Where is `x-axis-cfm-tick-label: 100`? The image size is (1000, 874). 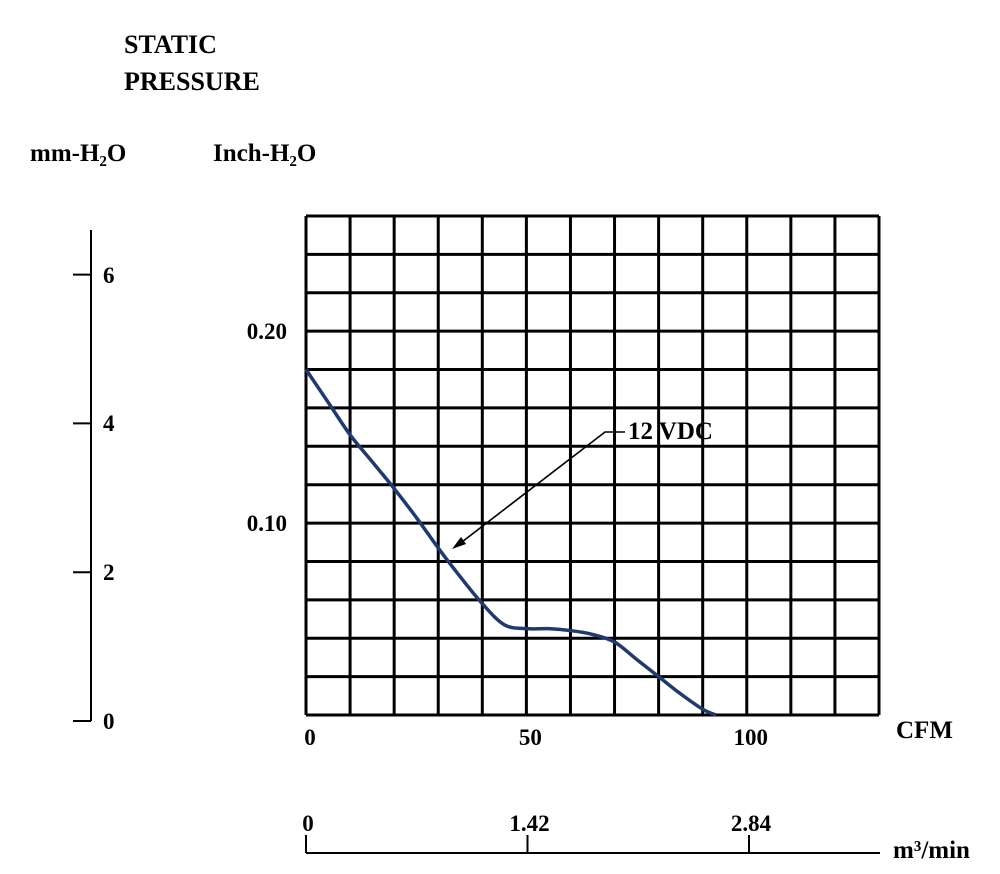 x-axis-cfm-tick-label: 100 is located at coordinates (751, 737).